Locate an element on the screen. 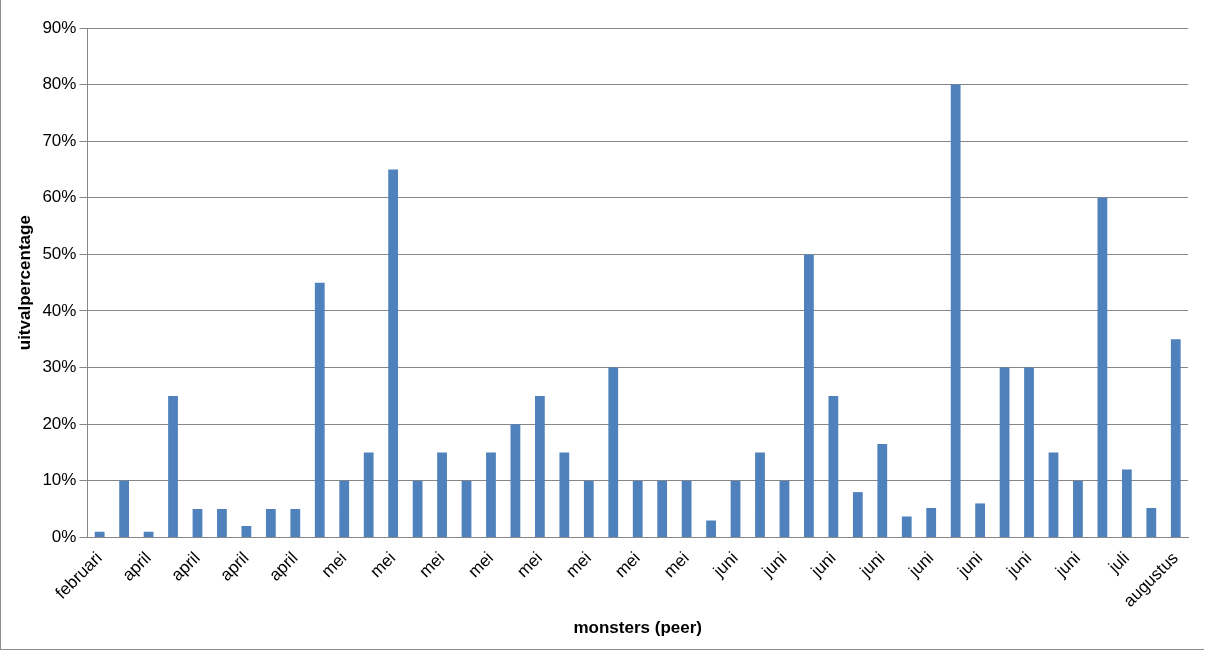 This screenshot has height=651, width=1205. y-tick-label: 50% is located at coordinates (59, 254).